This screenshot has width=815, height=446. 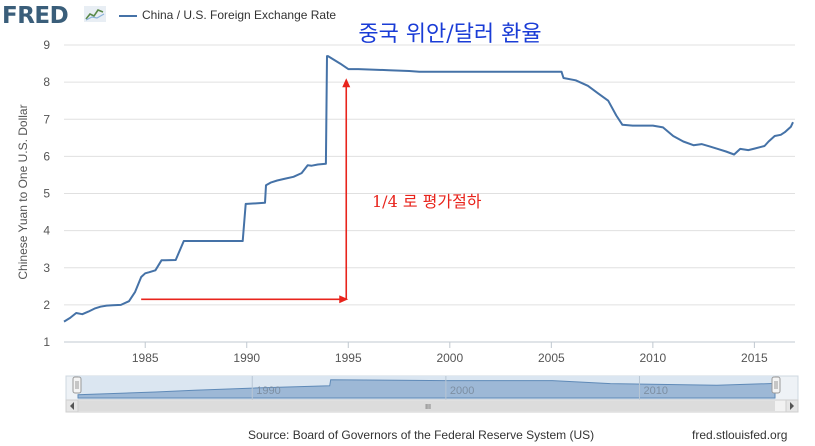 What do you see at coordinates (46, 231) in the screenshot?
I see `y-tick-label-4: 4` at bounding box center [46, 231].